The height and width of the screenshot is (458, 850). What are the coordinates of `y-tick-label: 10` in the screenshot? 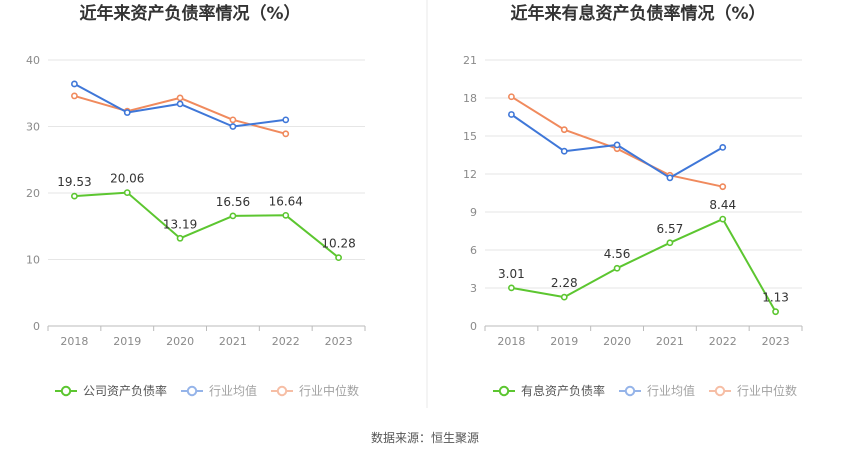 It's located at (33, 260).